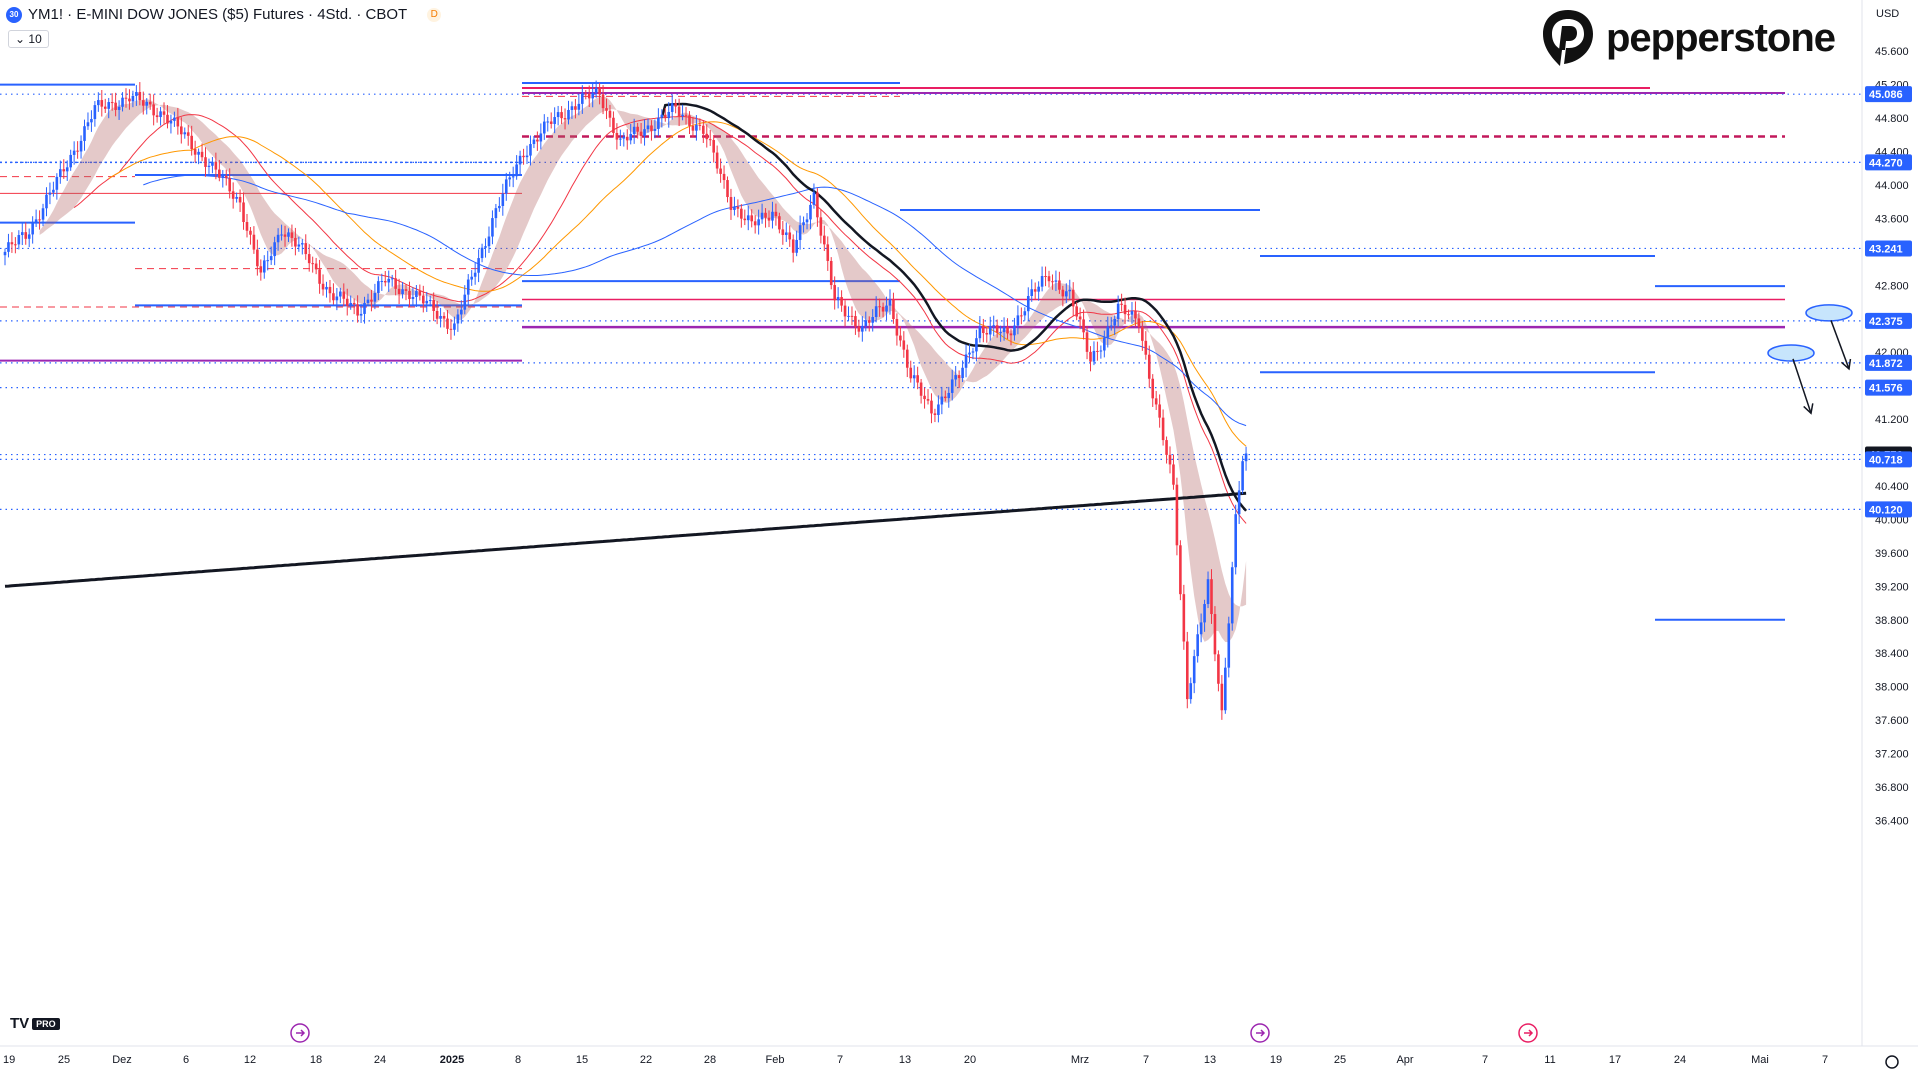 This screenshot has width=1918, height=1073. Describe the element at coordinates (954, 307) in the screenshot. I see `ma-black-line` at that location.